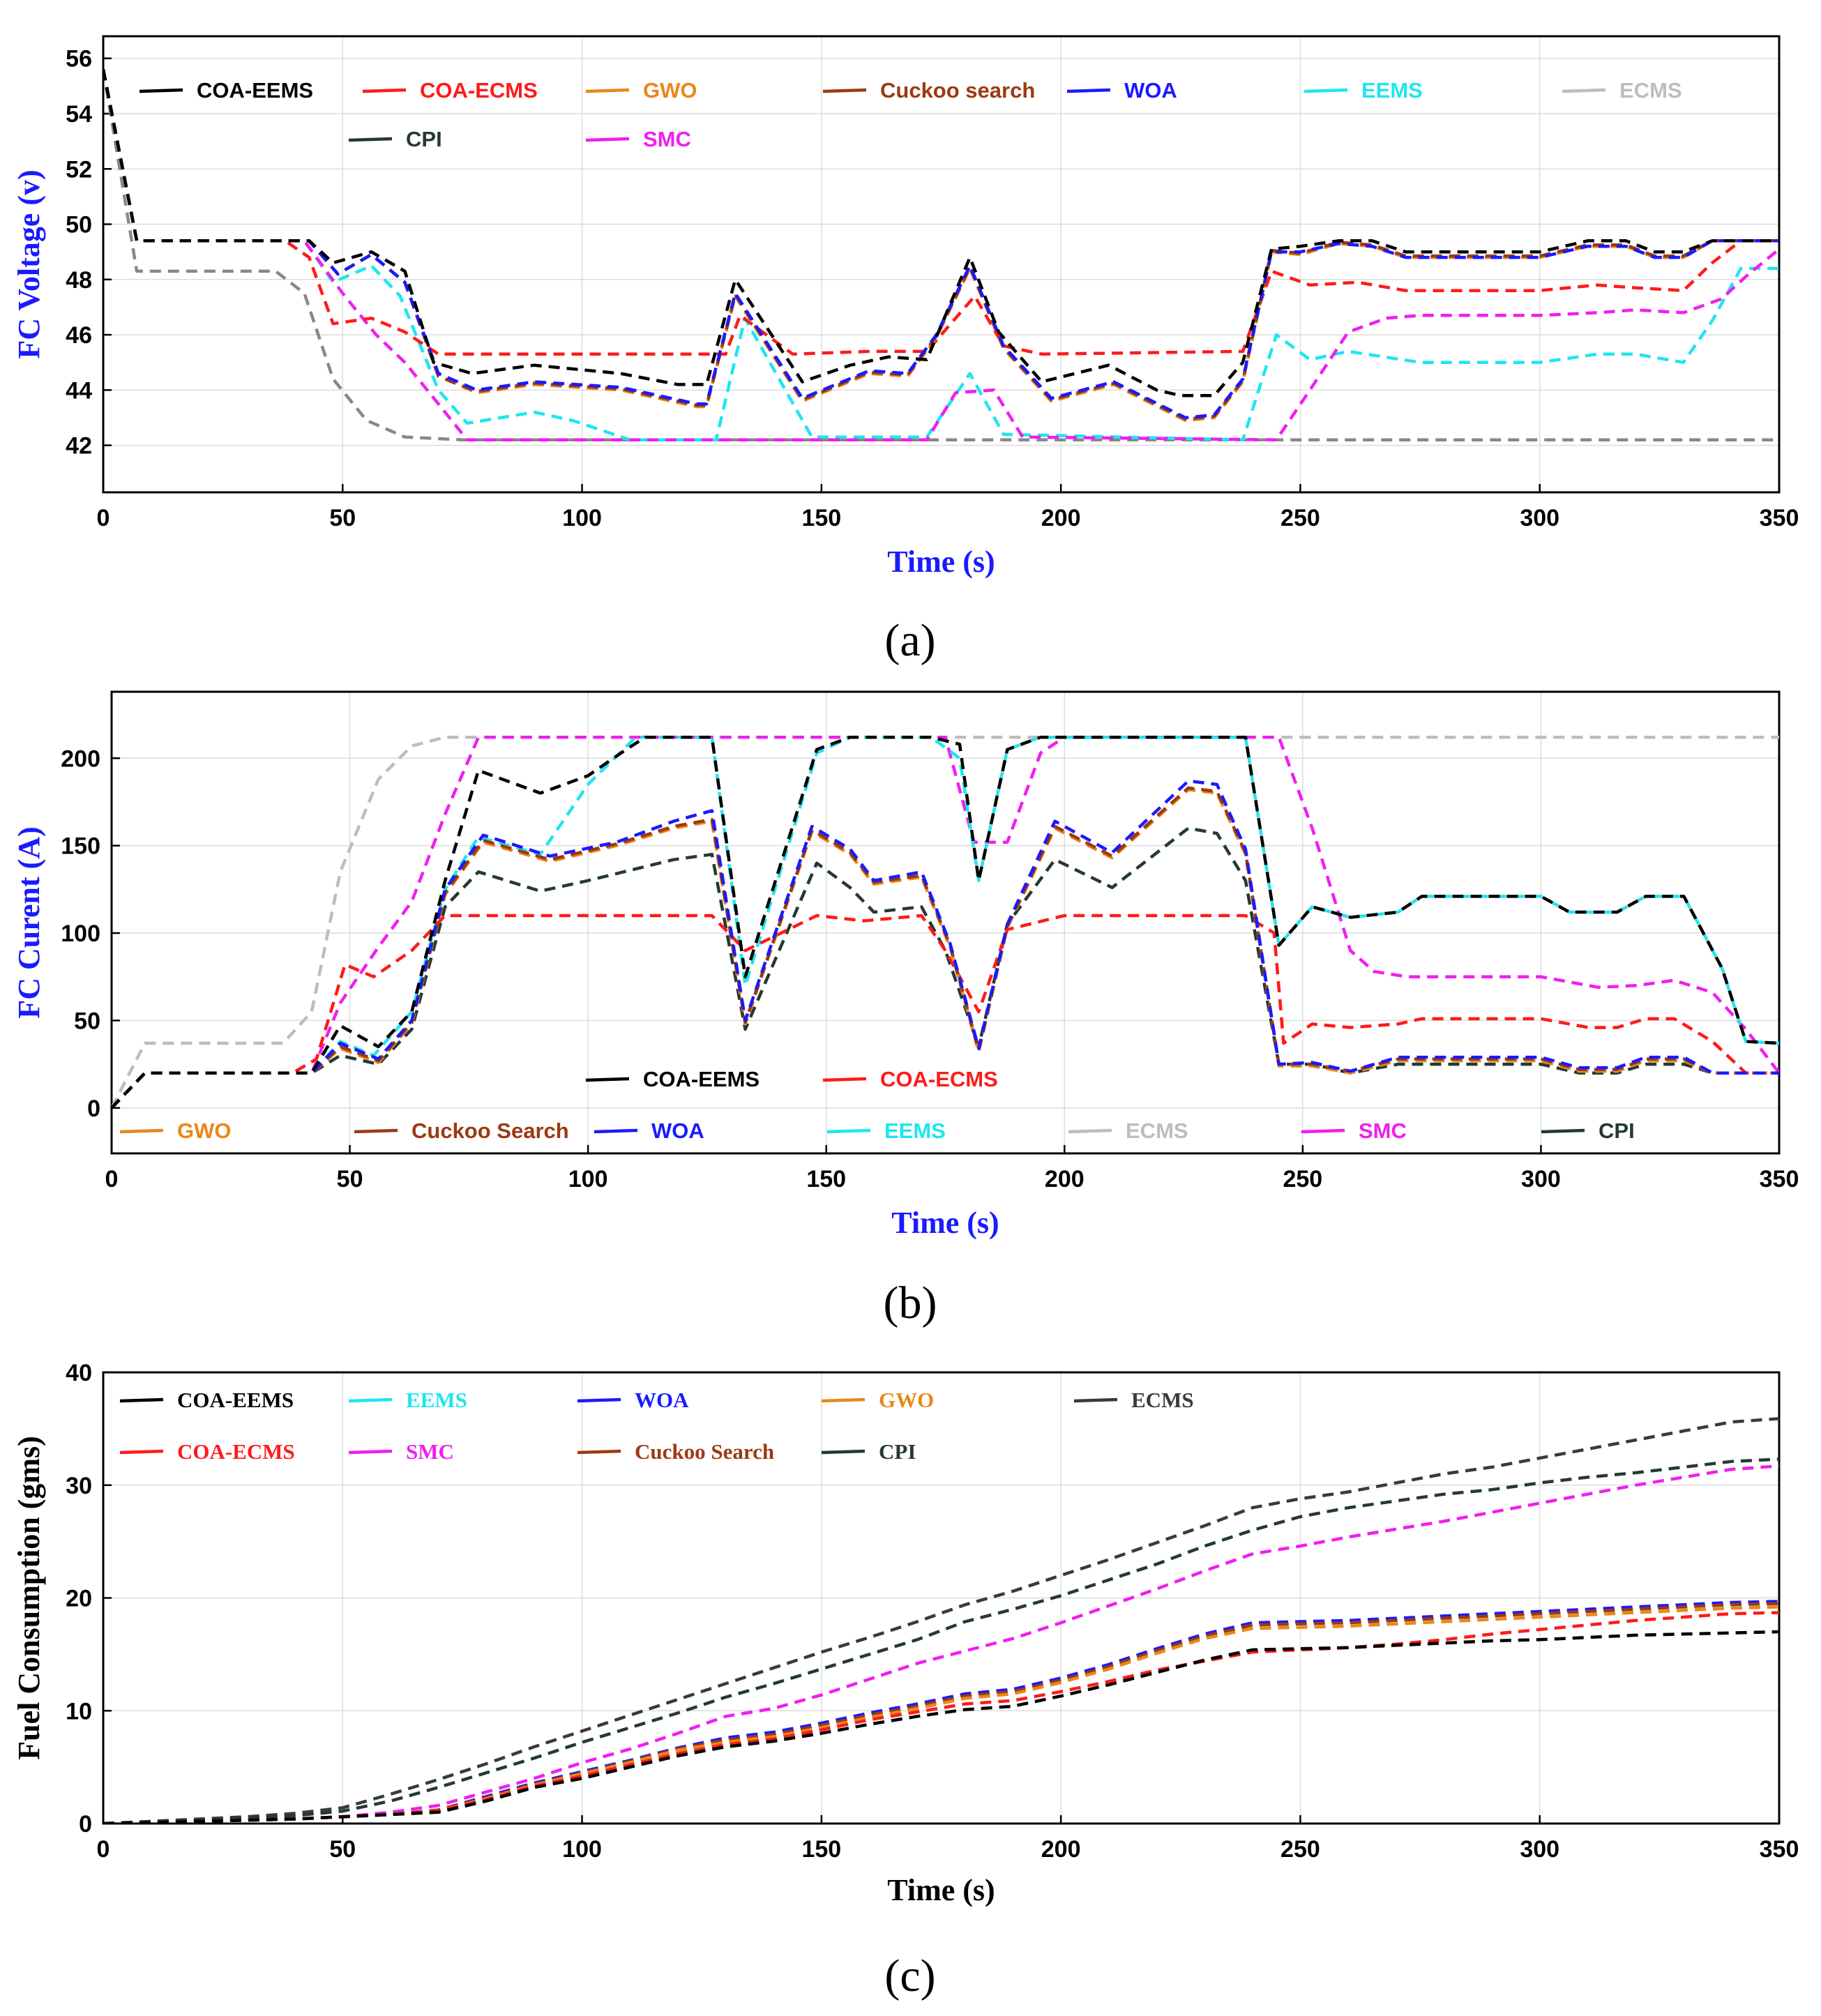  I want to click on legend-entry: Cuckoo search, so click(929, 90).